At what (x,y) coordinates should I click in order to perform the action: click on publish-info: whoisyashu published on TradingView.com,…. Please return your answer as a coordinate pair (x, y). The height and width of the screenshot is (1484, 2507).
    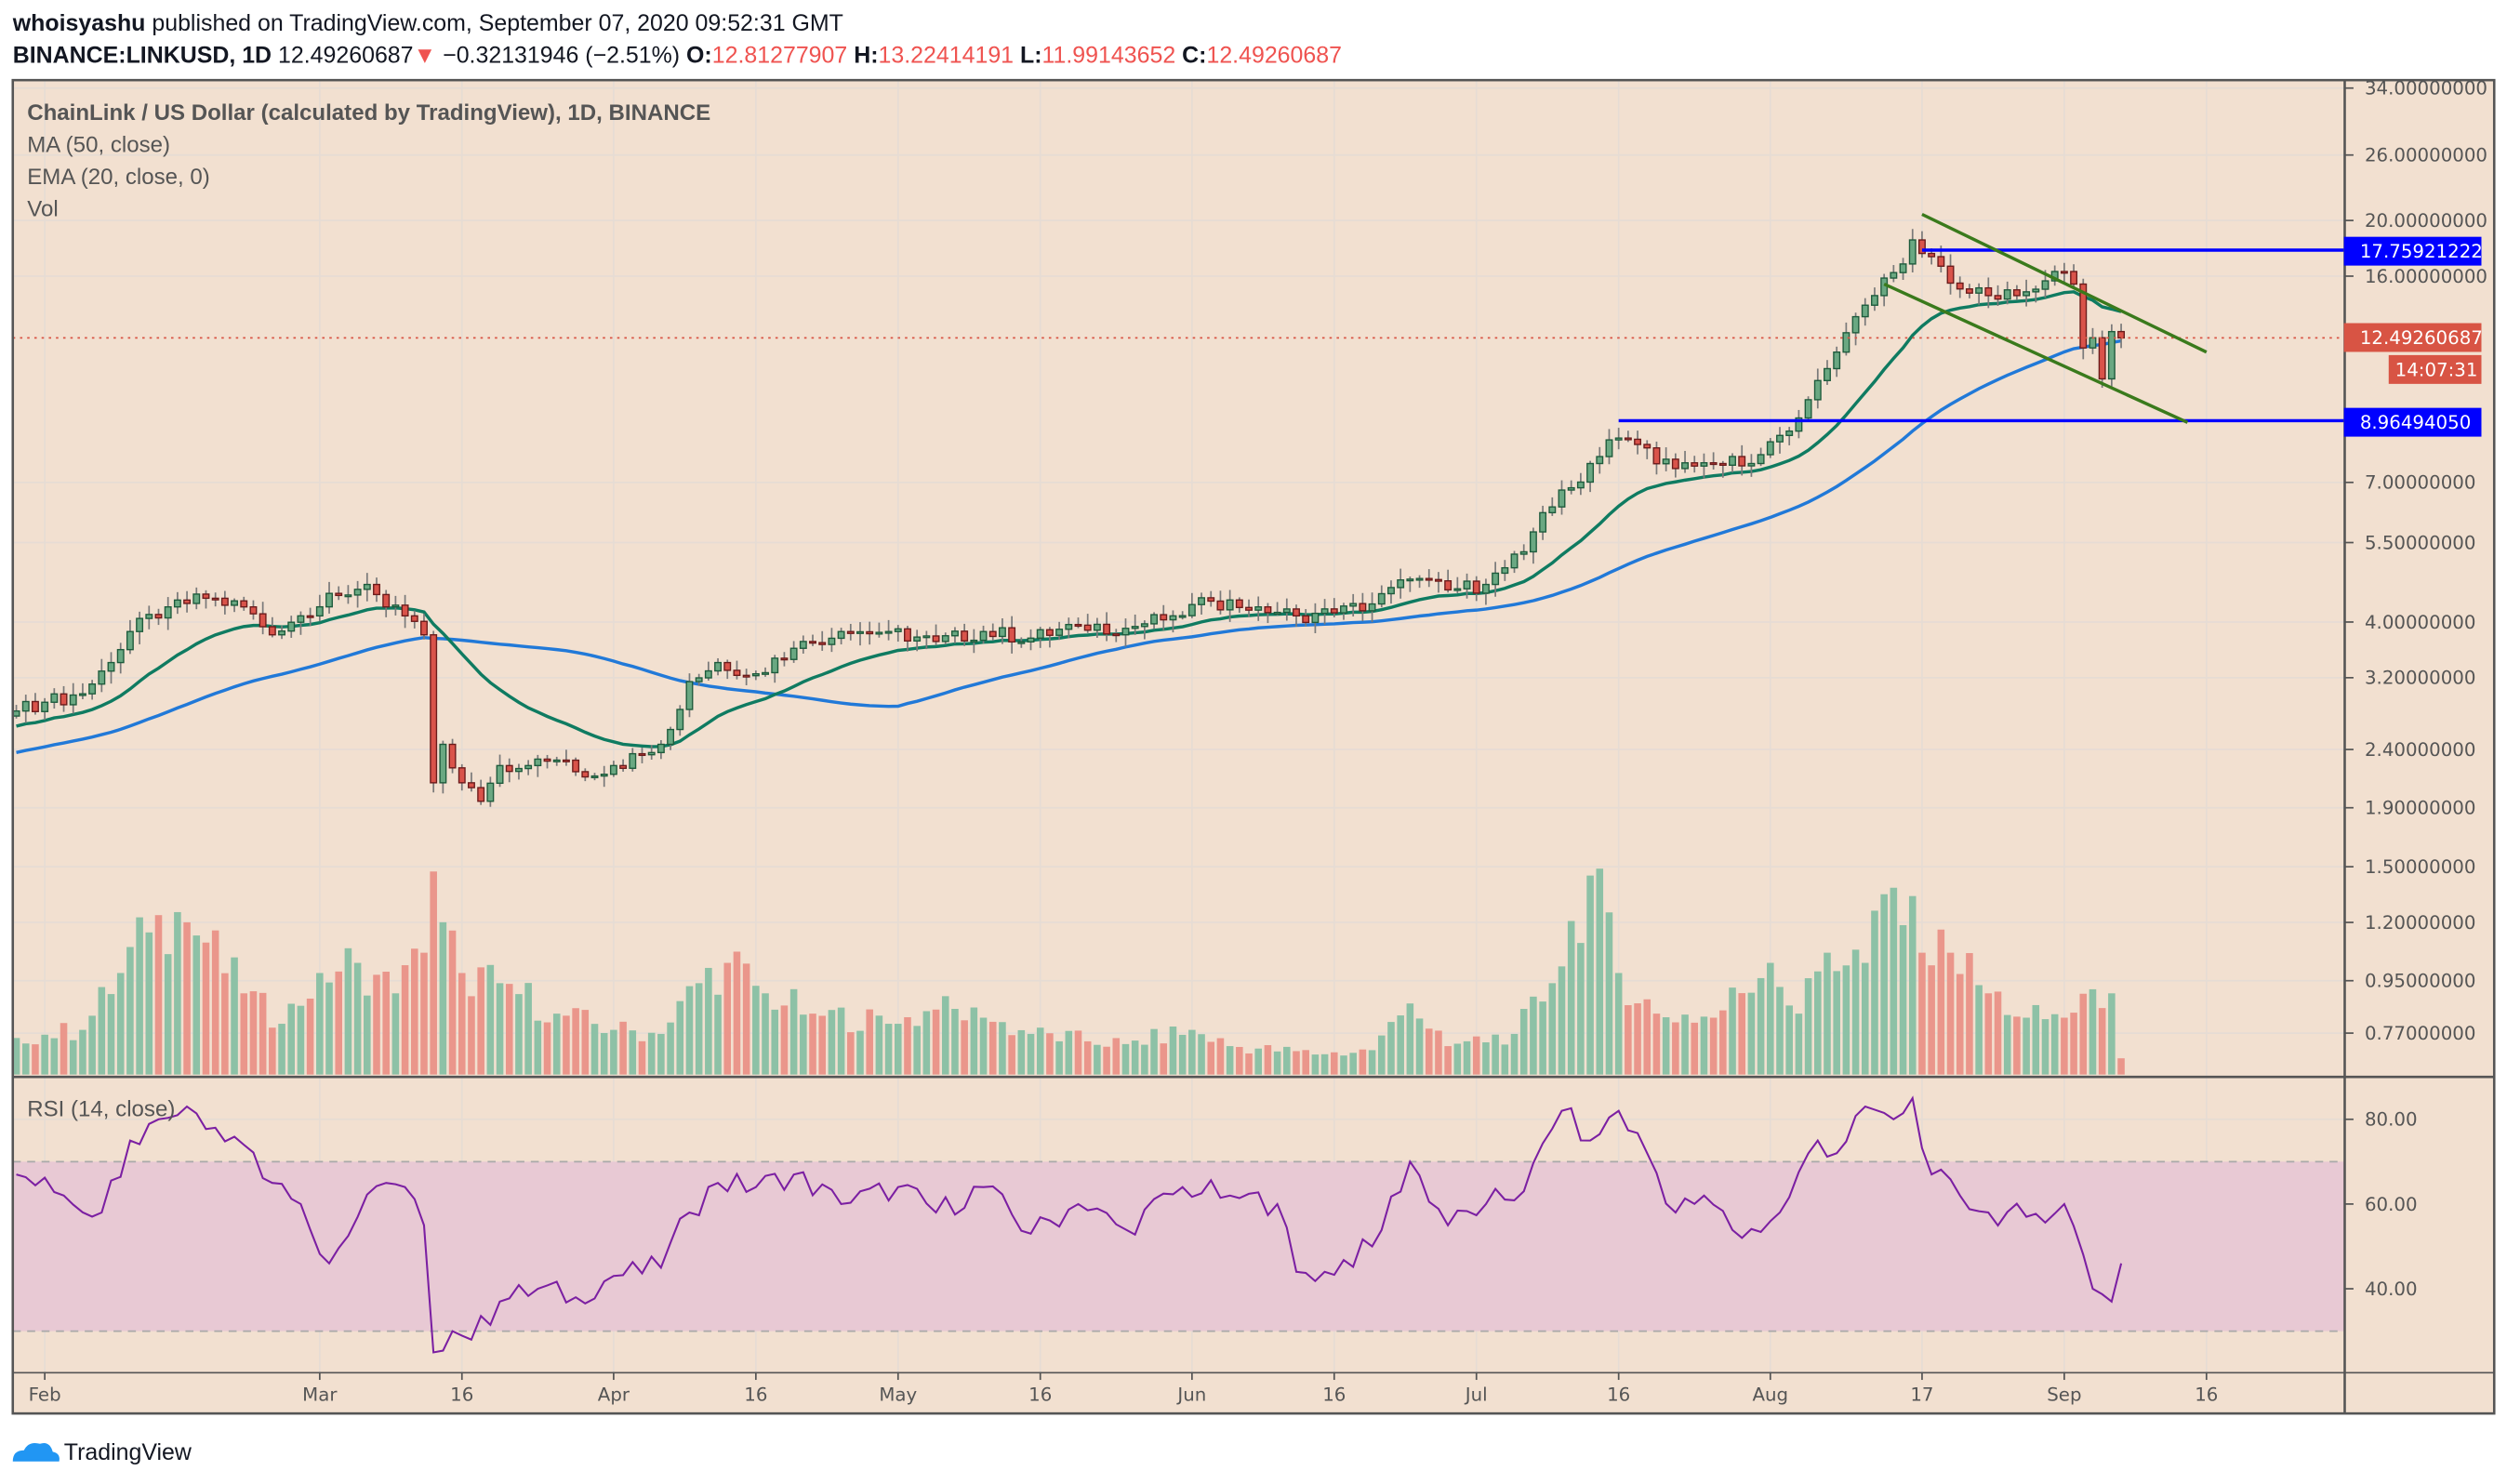
    Looking at the image, I should click on (427, 23).